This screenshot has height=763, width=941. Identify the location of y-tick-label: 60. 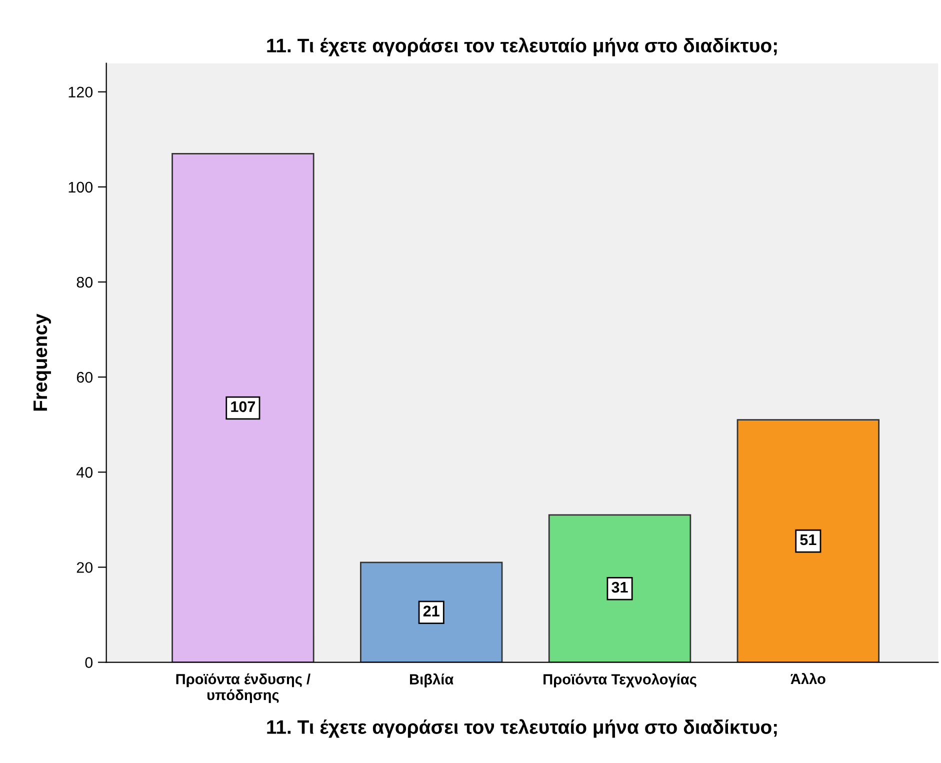
(84, 377).